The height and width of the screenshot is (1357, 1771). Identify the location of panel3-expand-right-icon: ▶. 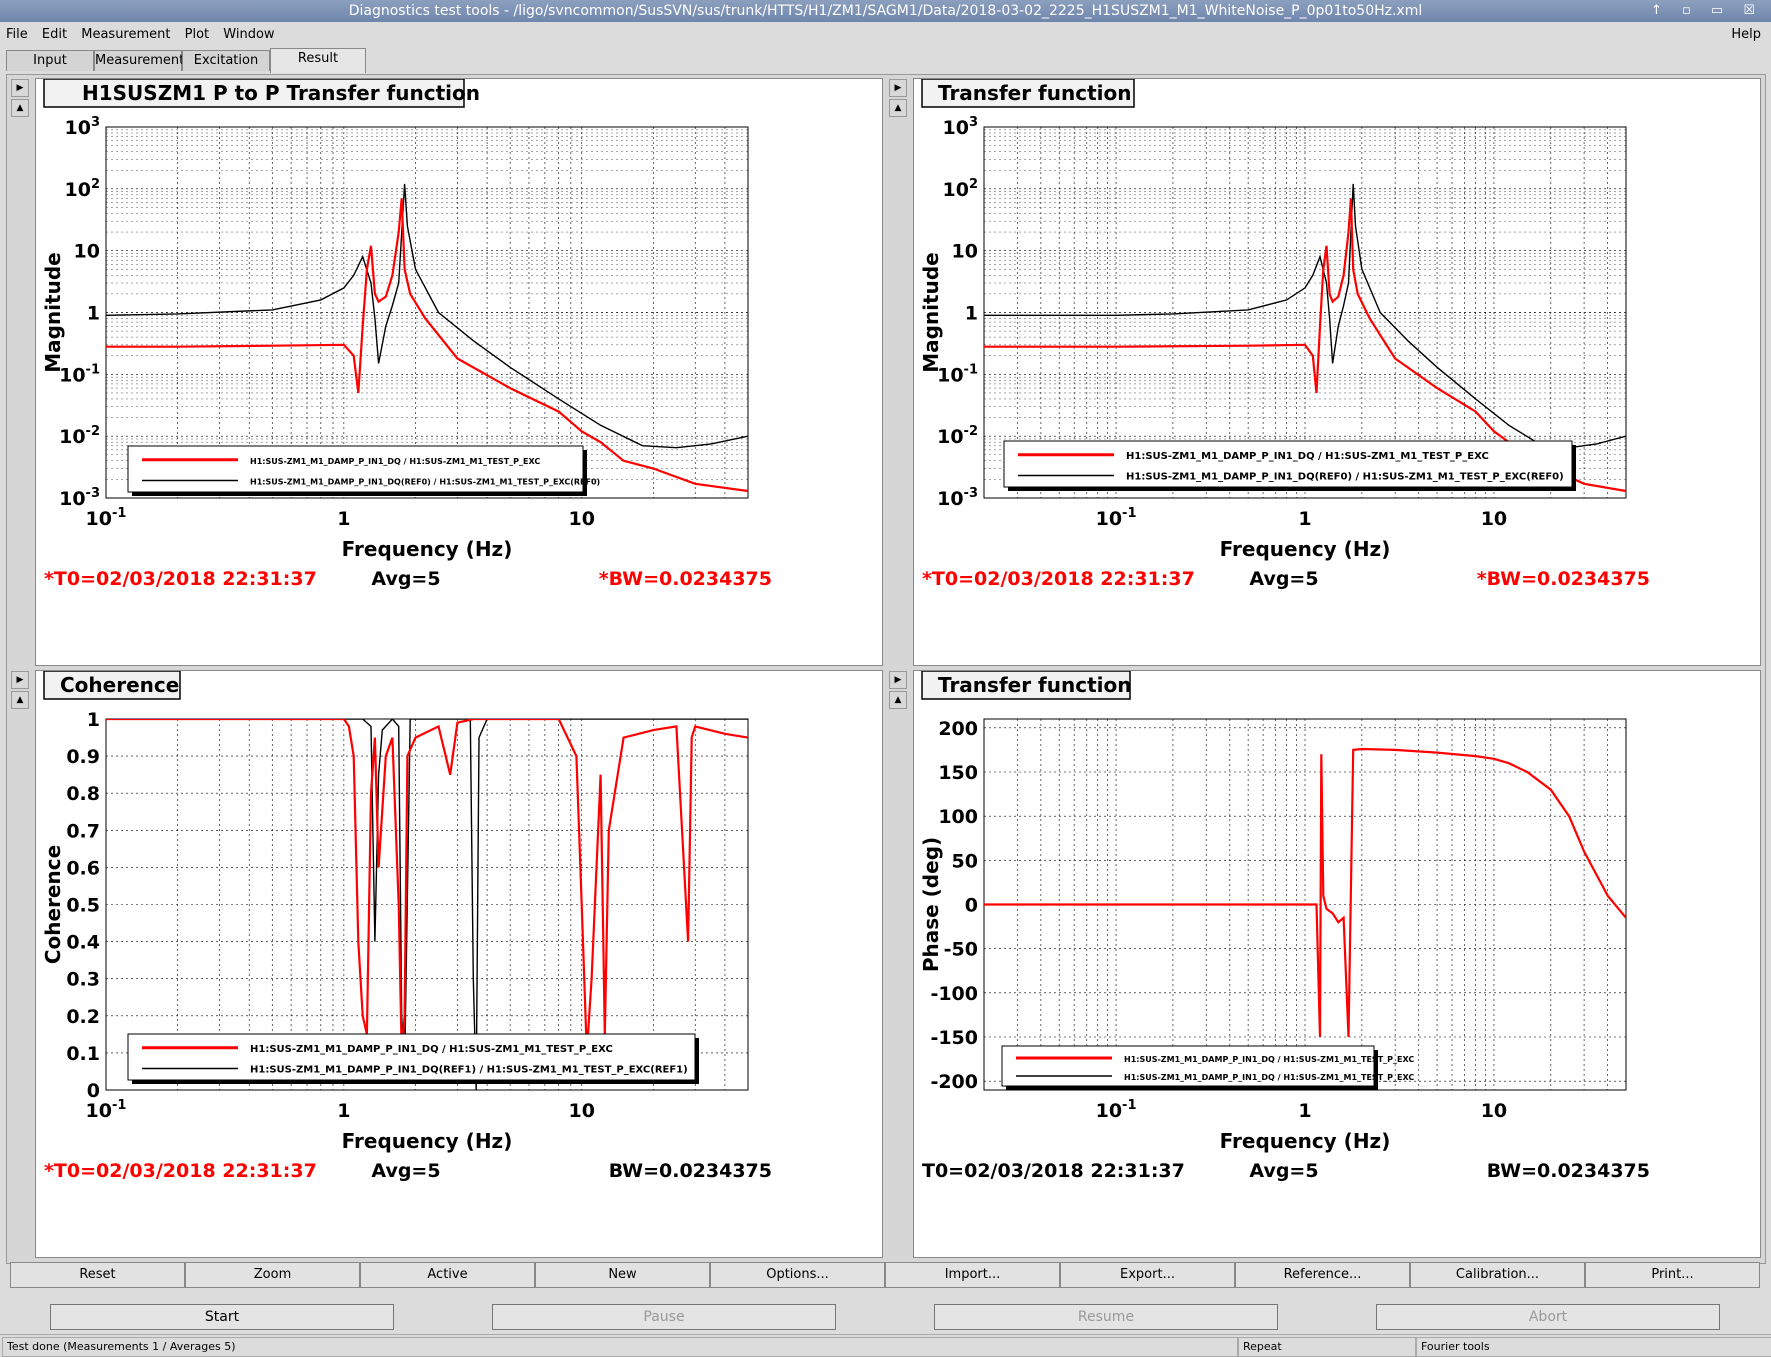
(20, 680).